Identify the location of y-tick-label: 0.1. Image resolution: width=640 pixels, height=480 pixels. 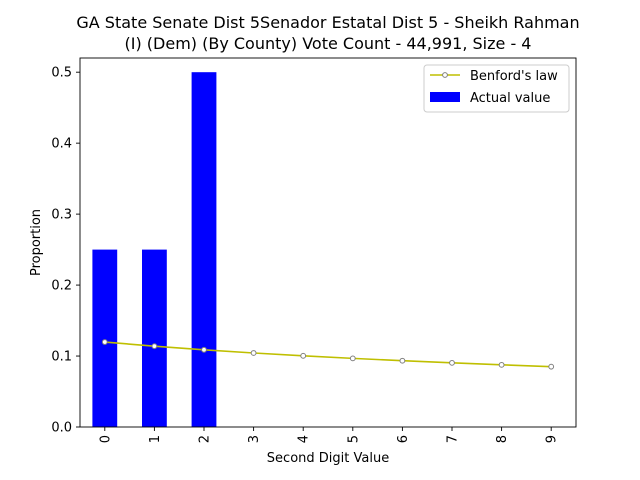
(61, 357).